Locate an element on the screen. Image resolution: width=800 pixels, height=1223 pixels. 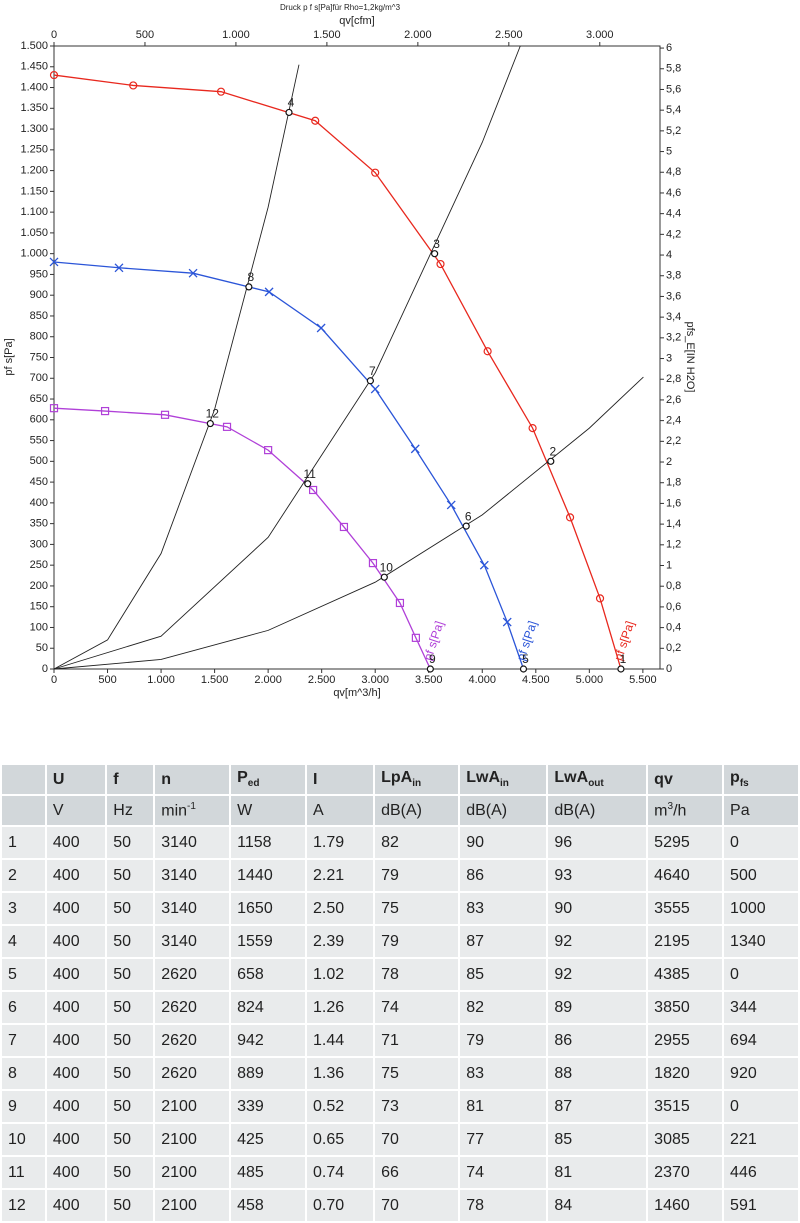
y2-tick-label: 3,2 is located at coordinates (673, 338).